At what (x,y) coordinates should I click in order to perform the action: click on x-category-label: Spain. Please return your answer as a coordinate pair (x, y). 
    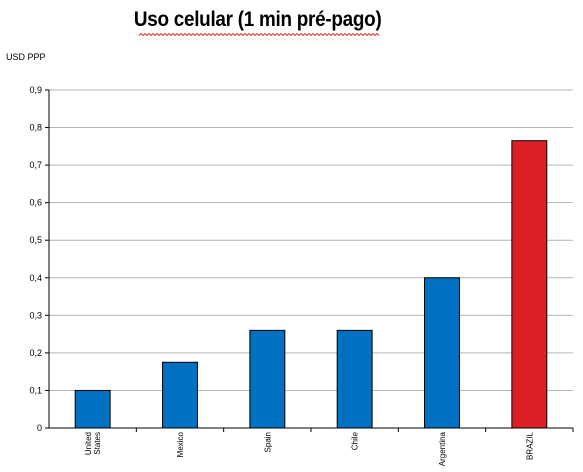
    Looking at the image, I should click on (267, 442).